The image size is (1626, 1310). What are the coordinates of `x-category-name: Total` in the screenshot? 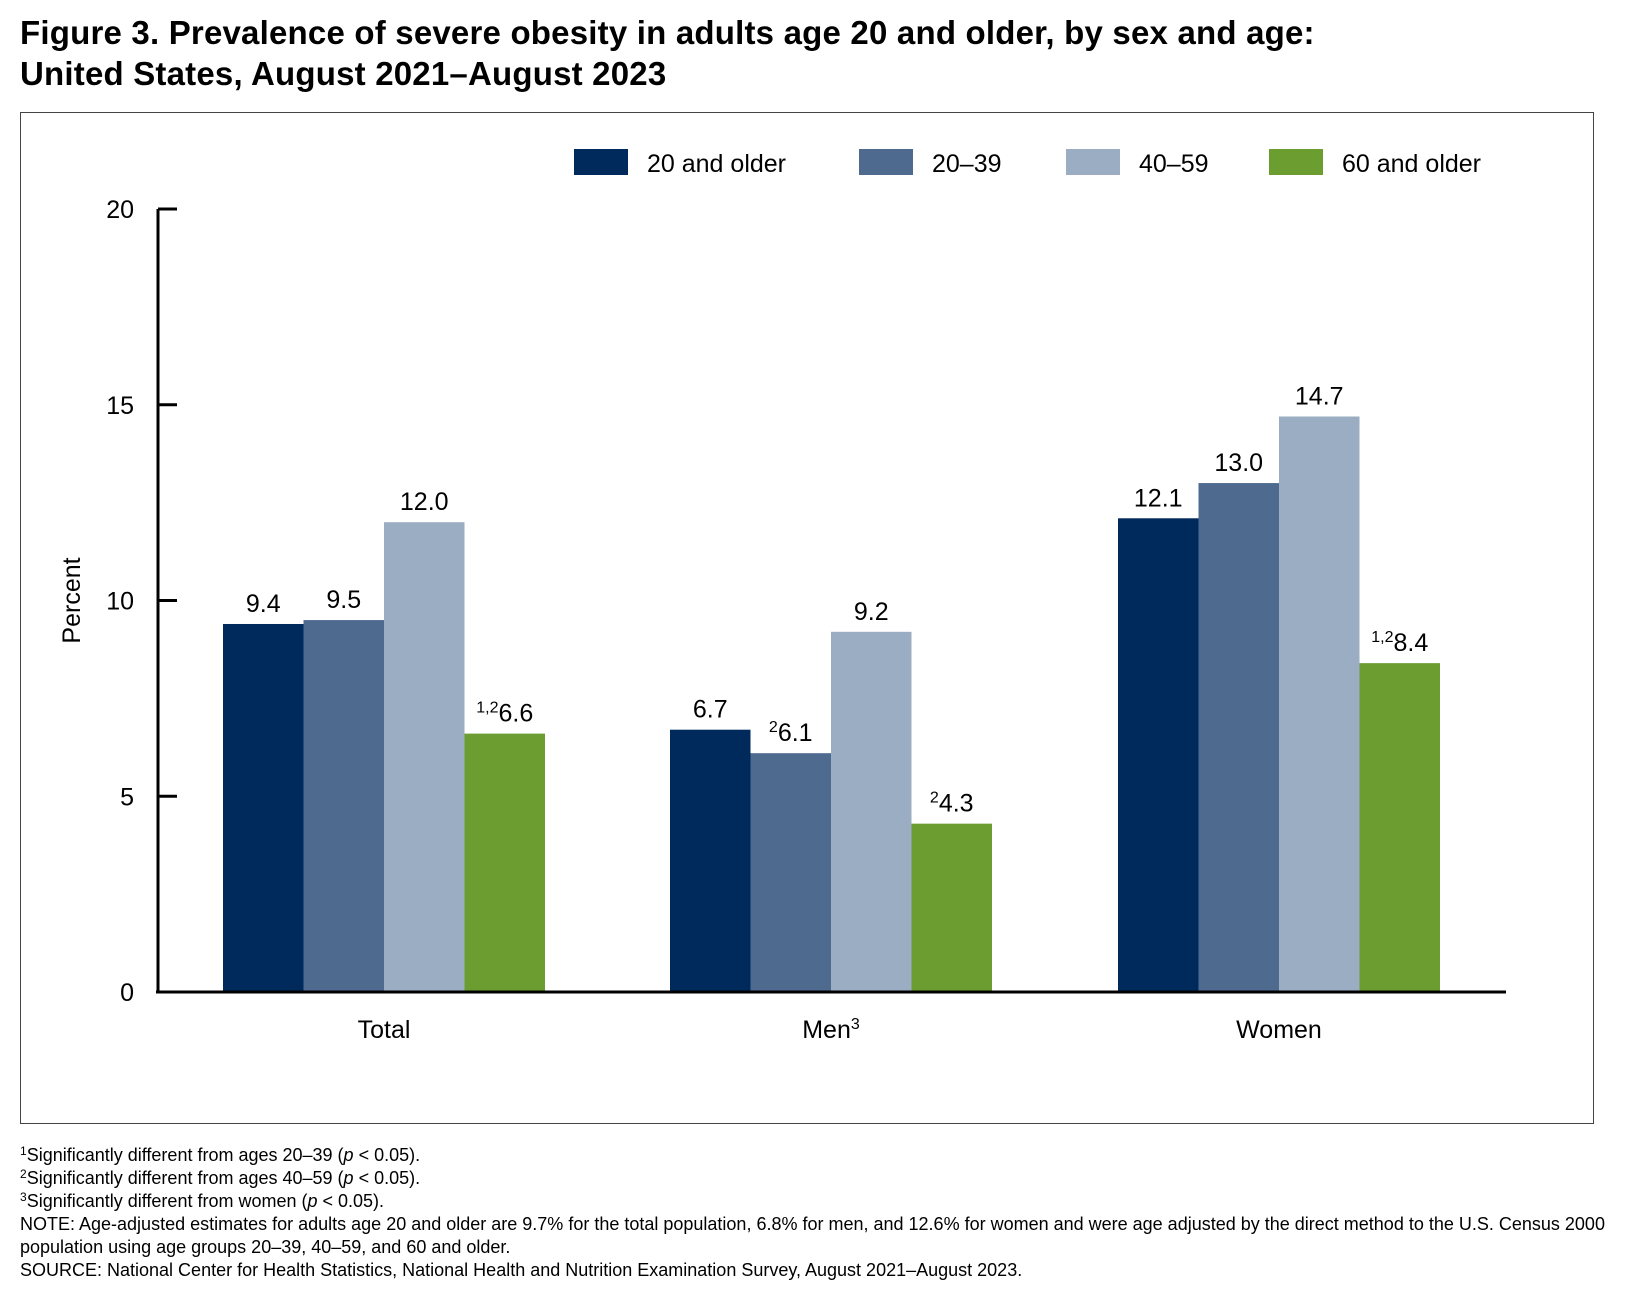 It's located at (384, 1030).